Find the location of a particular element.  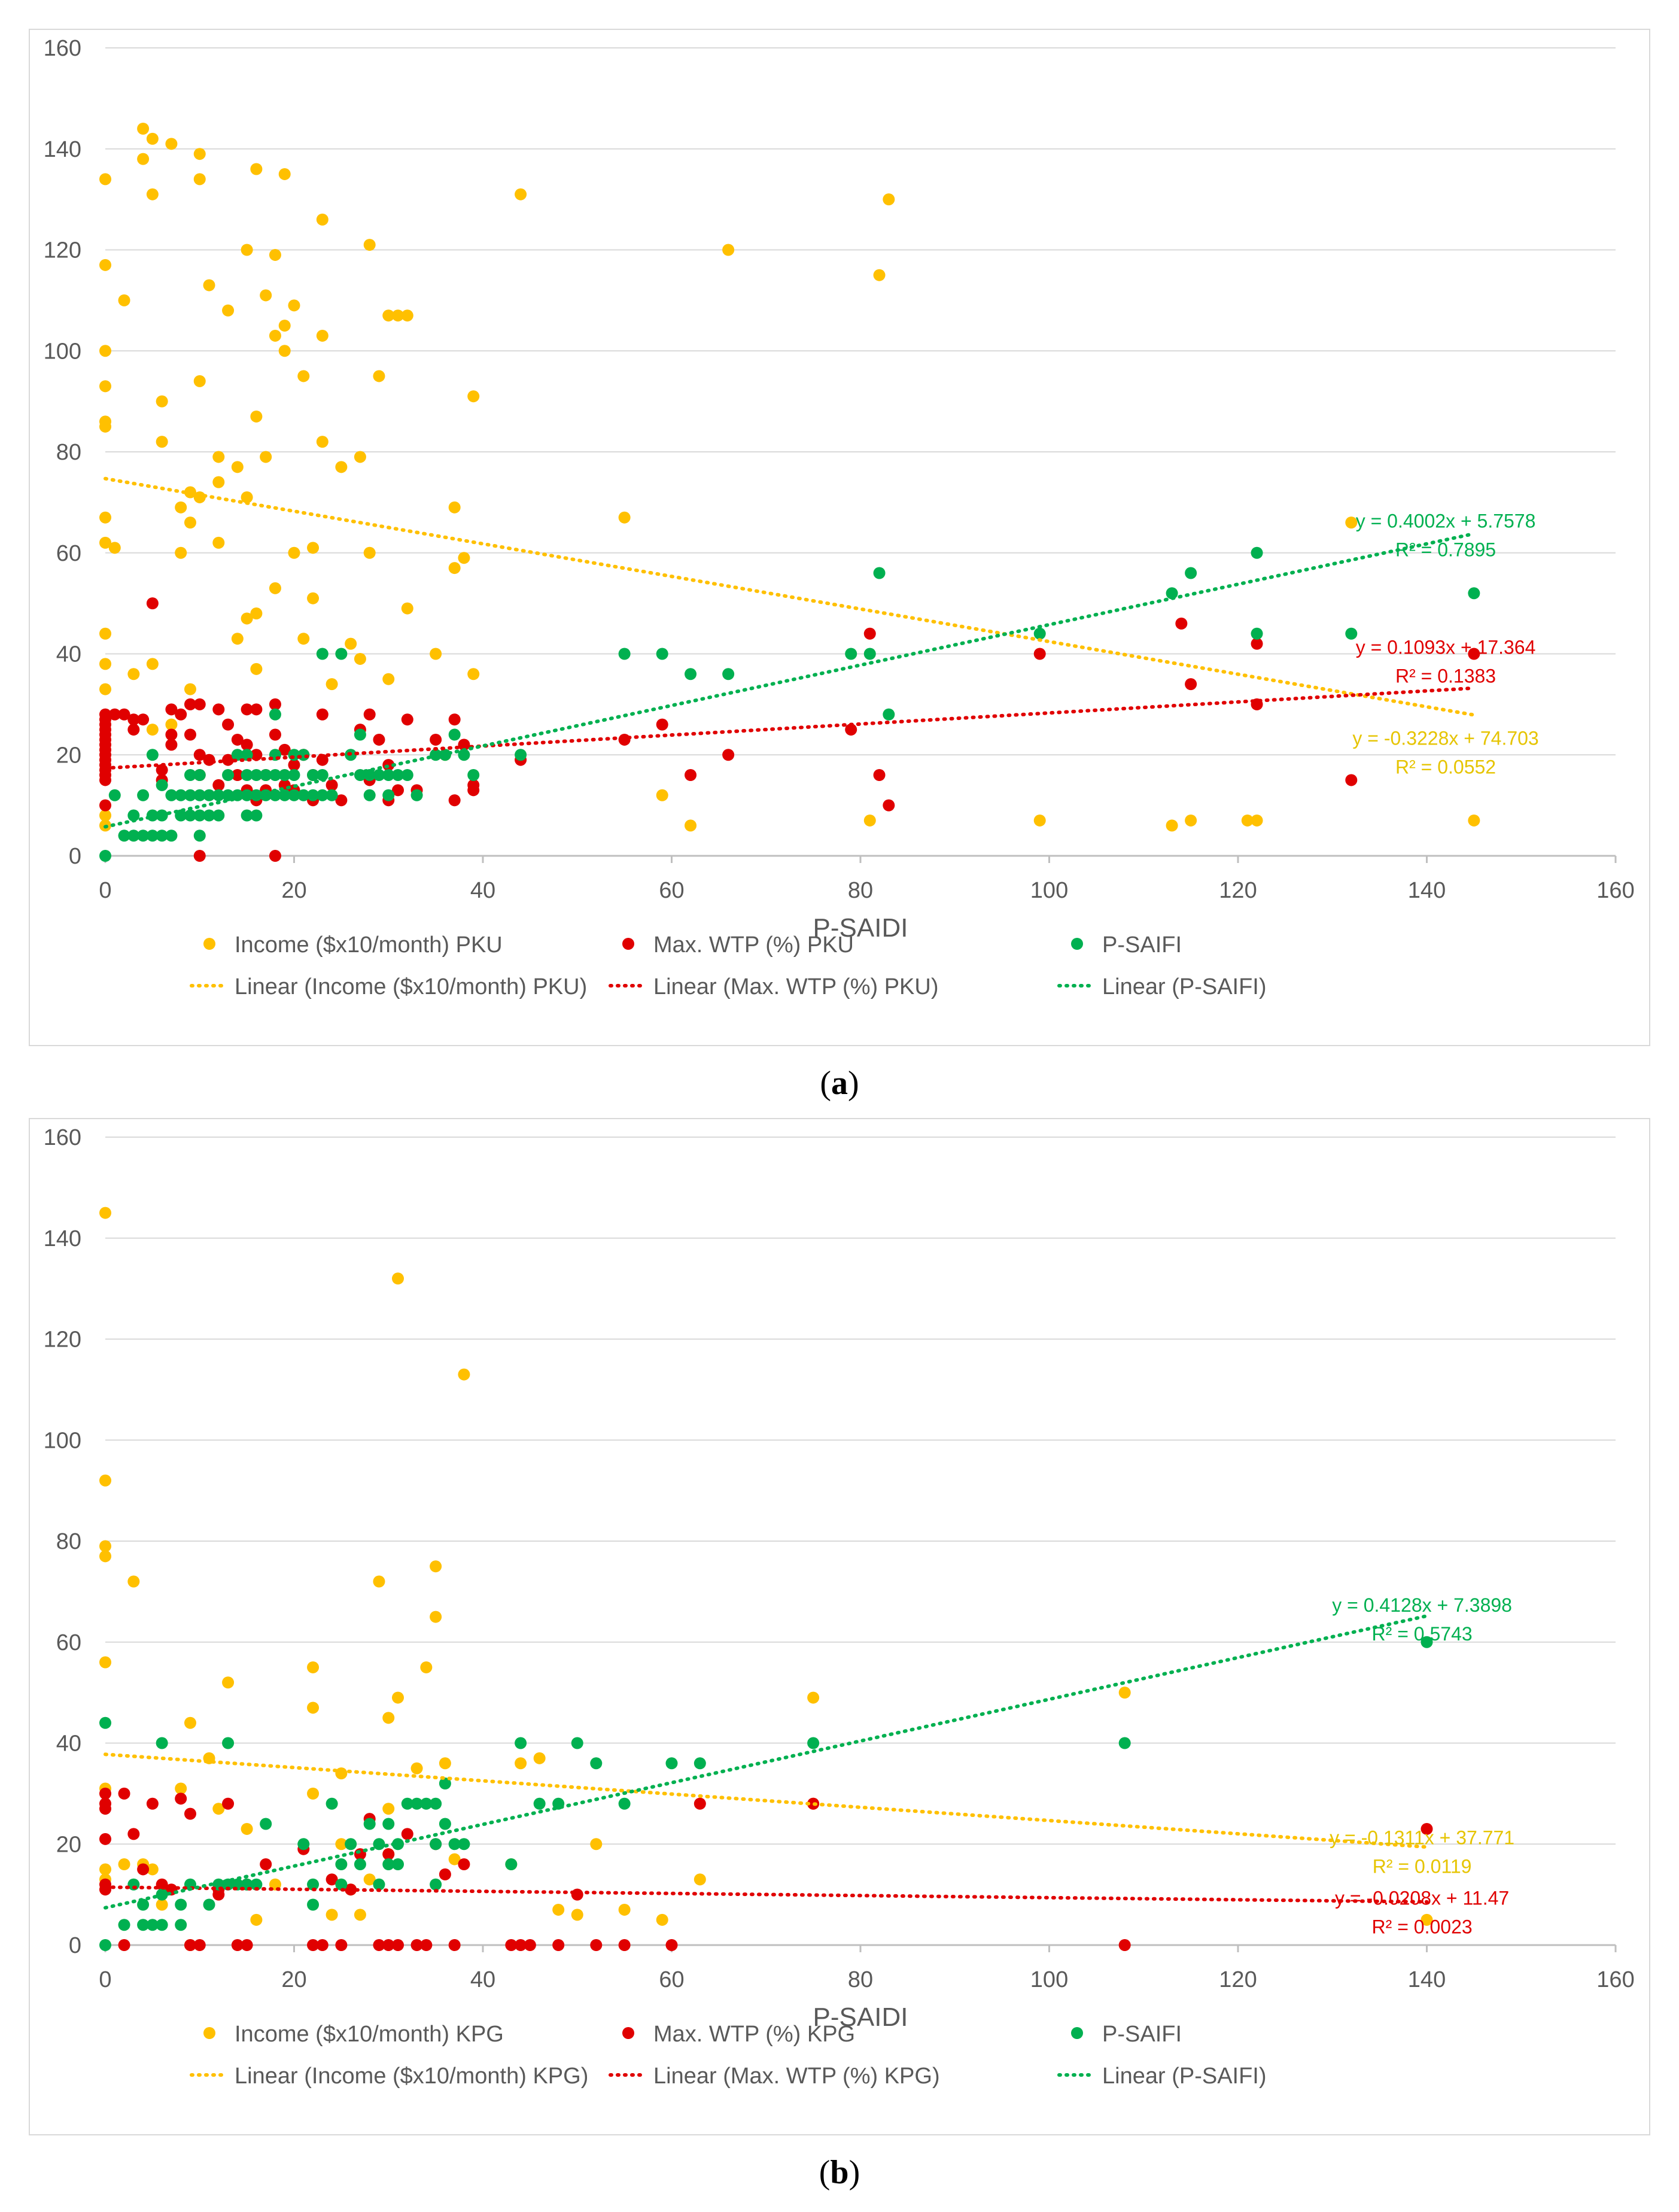

y-tick-label: 0 is located at coordinates (75, 1946).